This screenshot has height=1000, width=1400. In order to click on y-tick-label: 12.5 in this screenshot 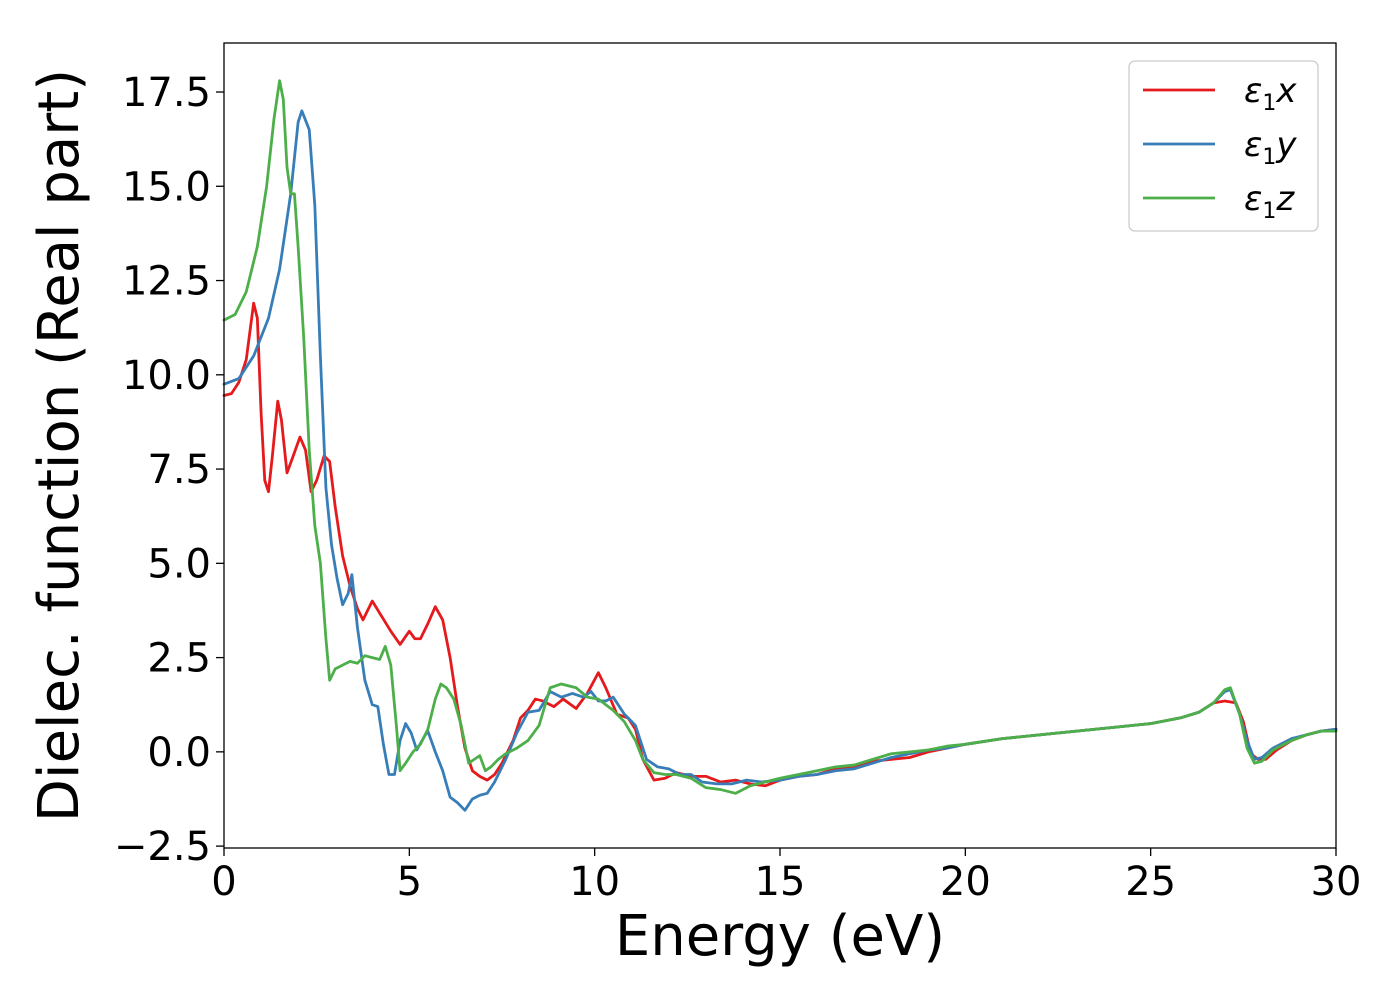, I will do `click(166, 282)`.